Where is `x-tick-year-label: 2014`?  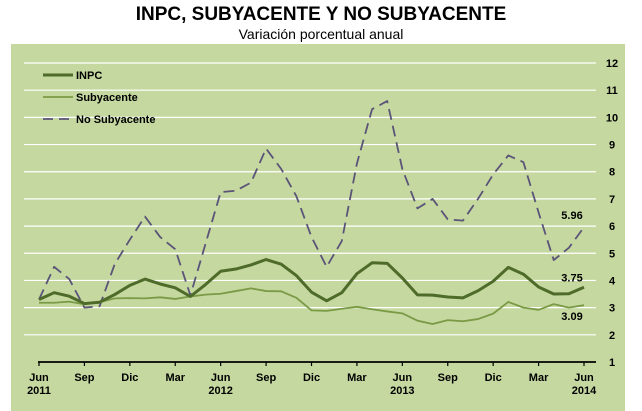 x-tick-year-label: 2014 is located at coordinates (584, 391).